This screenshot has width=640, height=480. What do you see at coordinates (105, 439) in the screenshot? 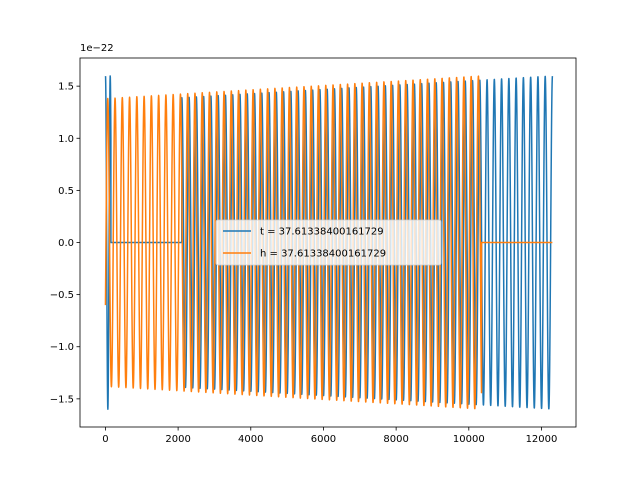
I see `x-tick-label: 0` at bounding box center [105, 439].